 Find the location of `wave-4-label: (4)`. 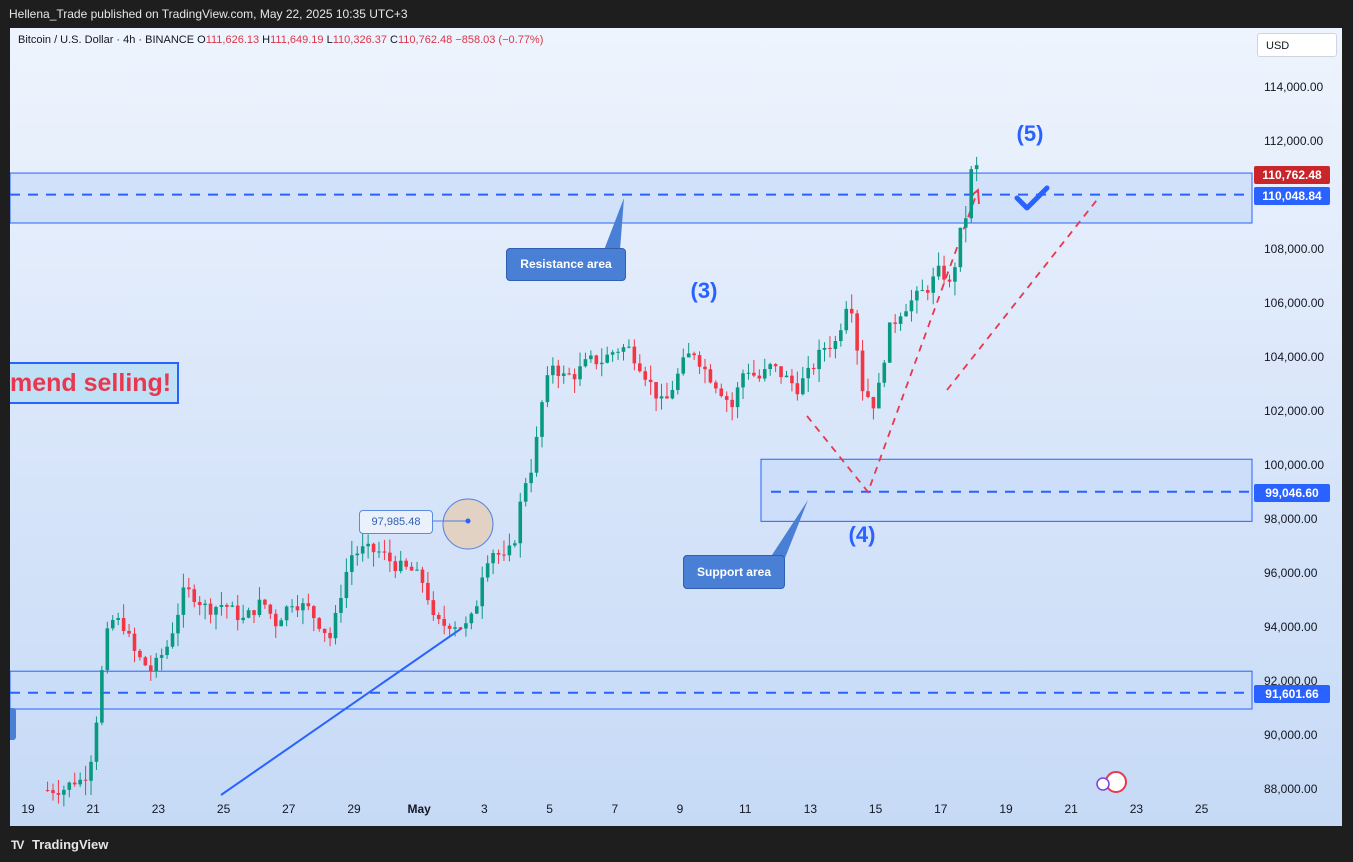

wave-4-label: (4) is located at coordinates (862, 534).